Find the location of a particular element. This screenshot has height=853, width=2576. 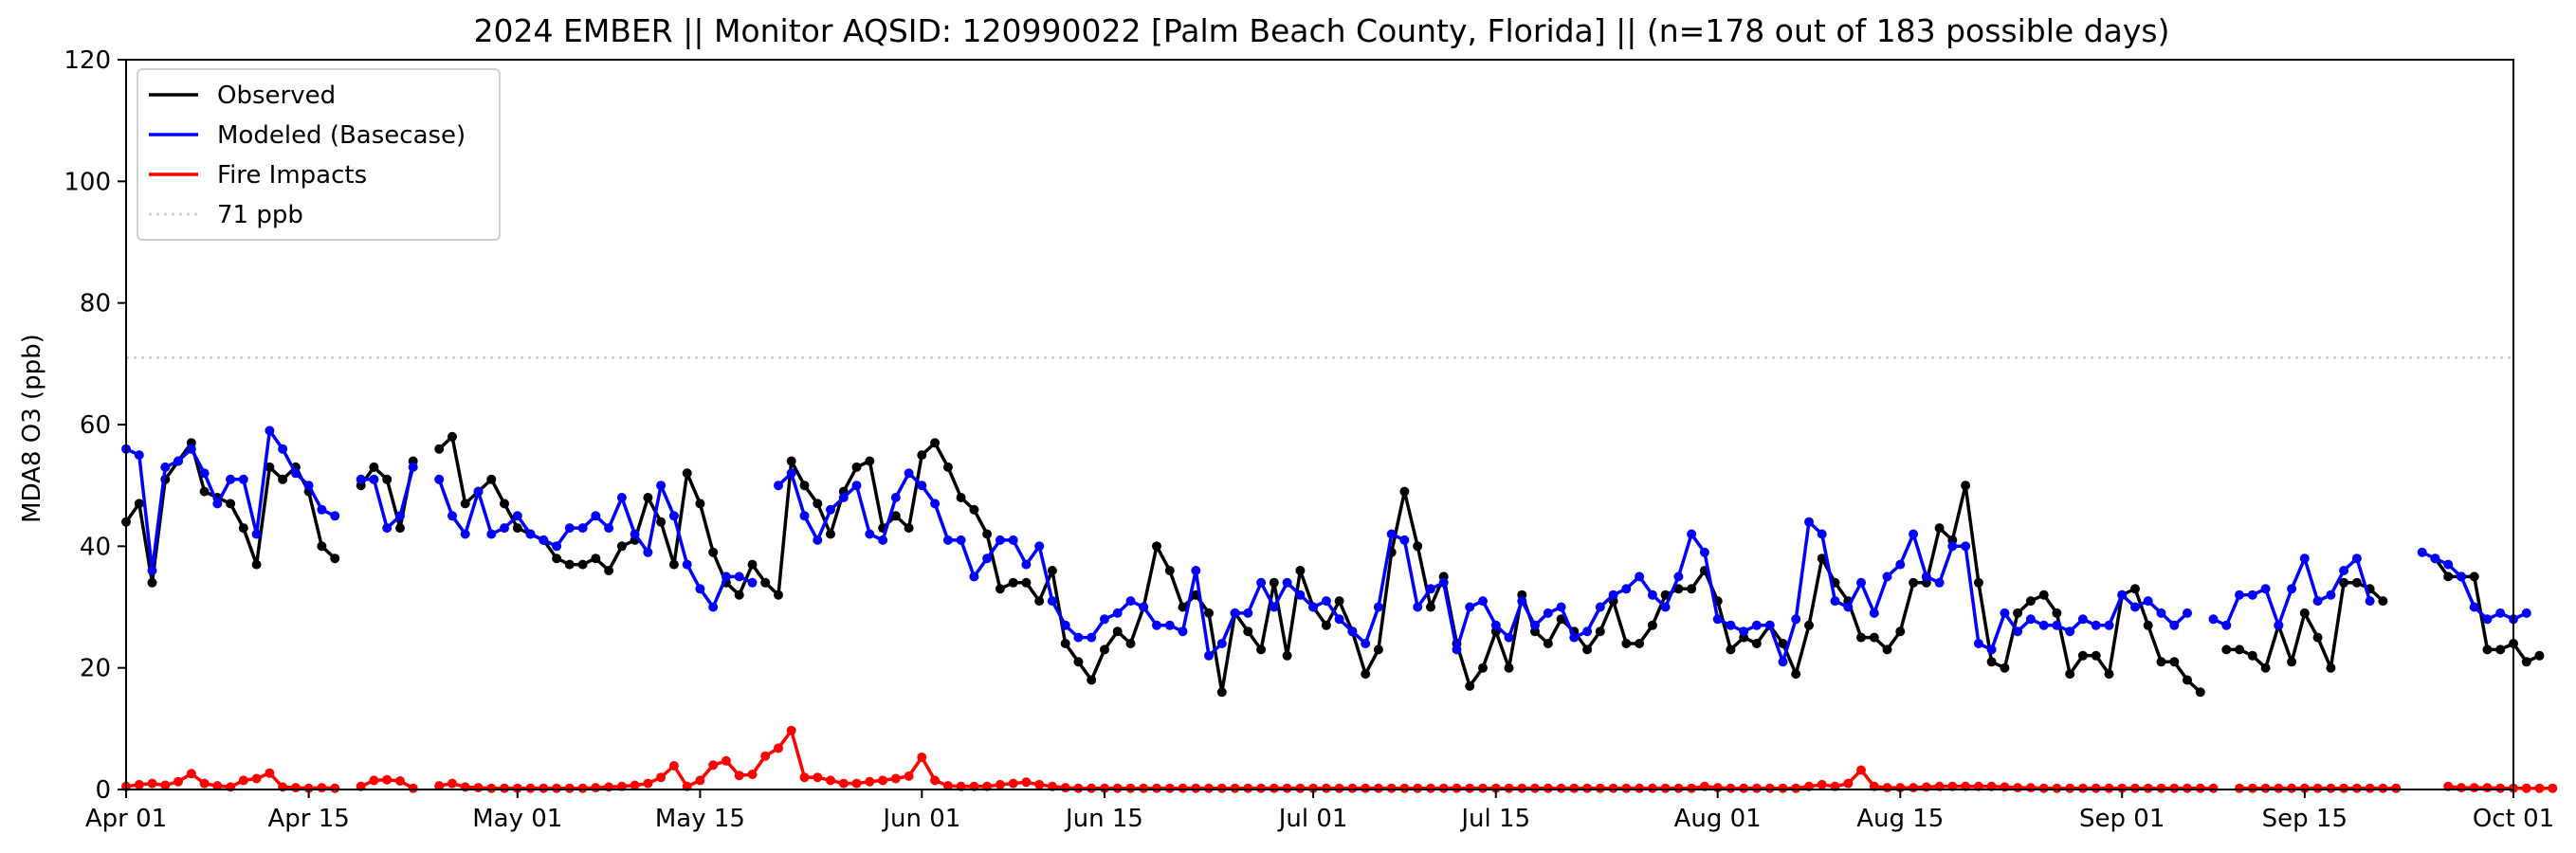

y-tick-label: 120 is located at coordinates (87, 60).